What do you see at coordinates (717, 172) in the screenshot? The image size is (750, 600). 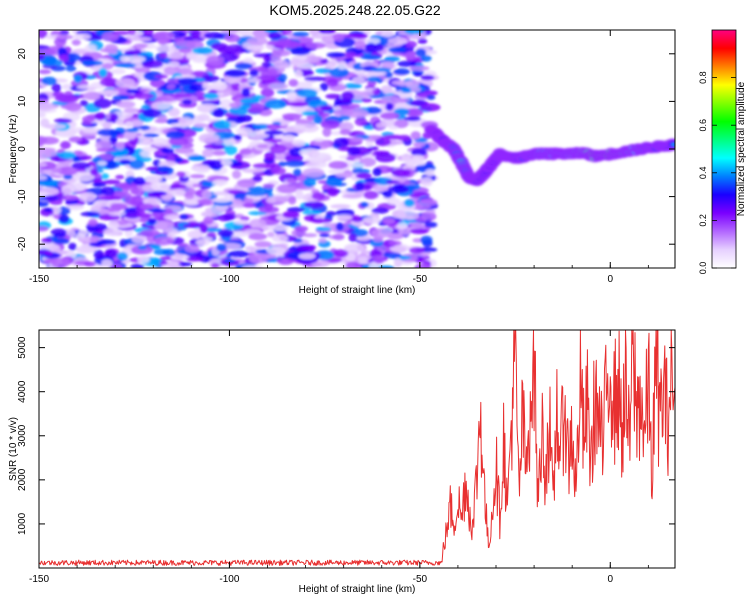 I see `colorbar-ticks: 0.0 0.2 0.4 0.6 0.8` at bounding box center [717, 172].